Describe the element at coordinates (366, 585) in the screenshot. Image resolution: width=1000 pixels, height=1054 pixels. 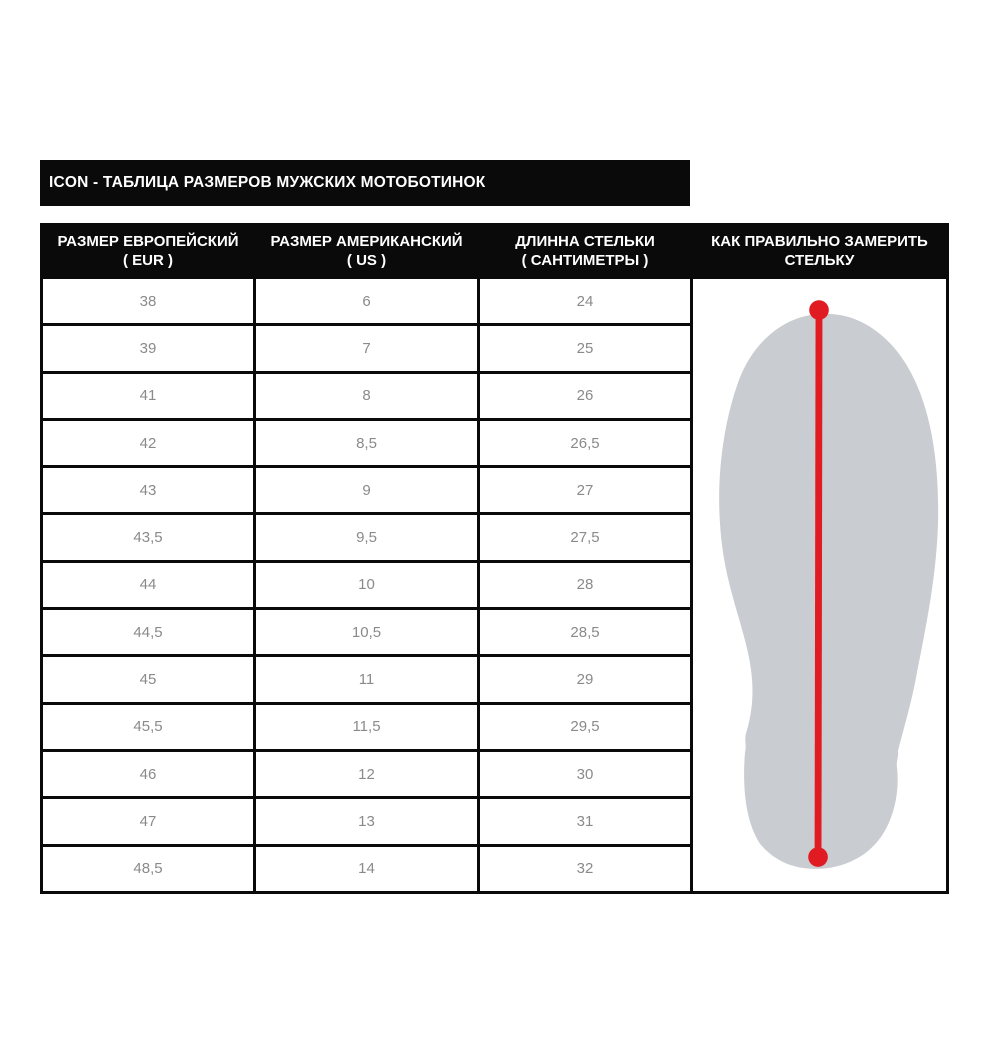
I see `cell-us-size: 10` at that location.